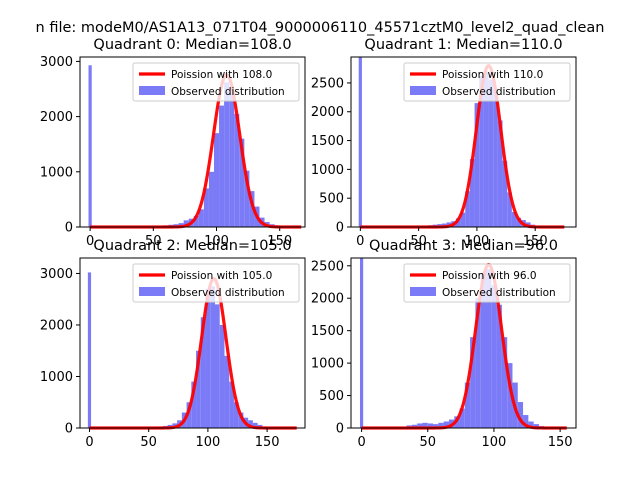  I want to click on y-tick-label: 2500, so click(327, 266).